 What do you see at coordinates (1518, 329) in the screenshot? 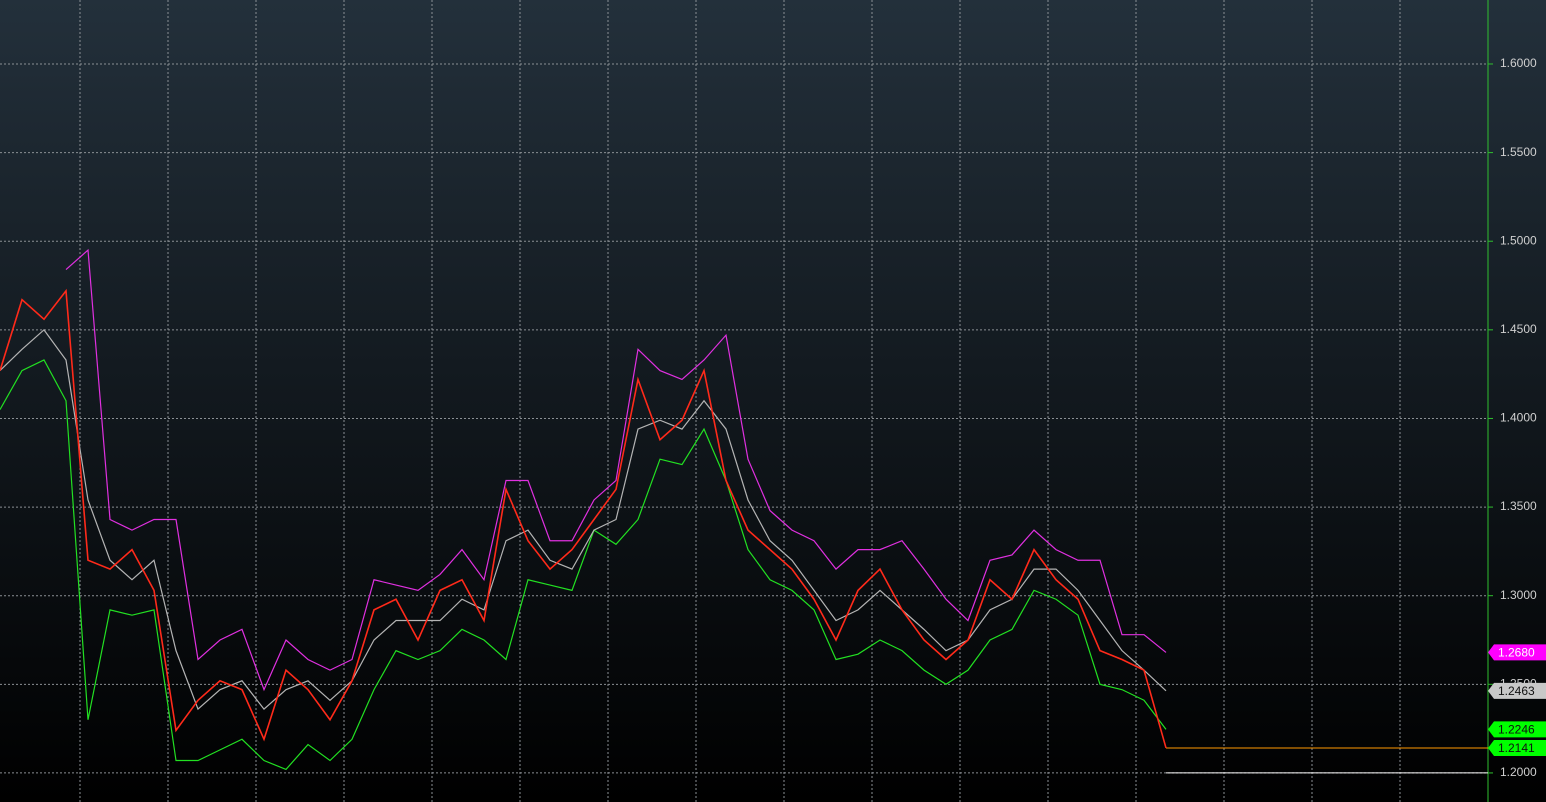
I see `y-tick-label: 1.4500` at bounding box center [1518, 329].